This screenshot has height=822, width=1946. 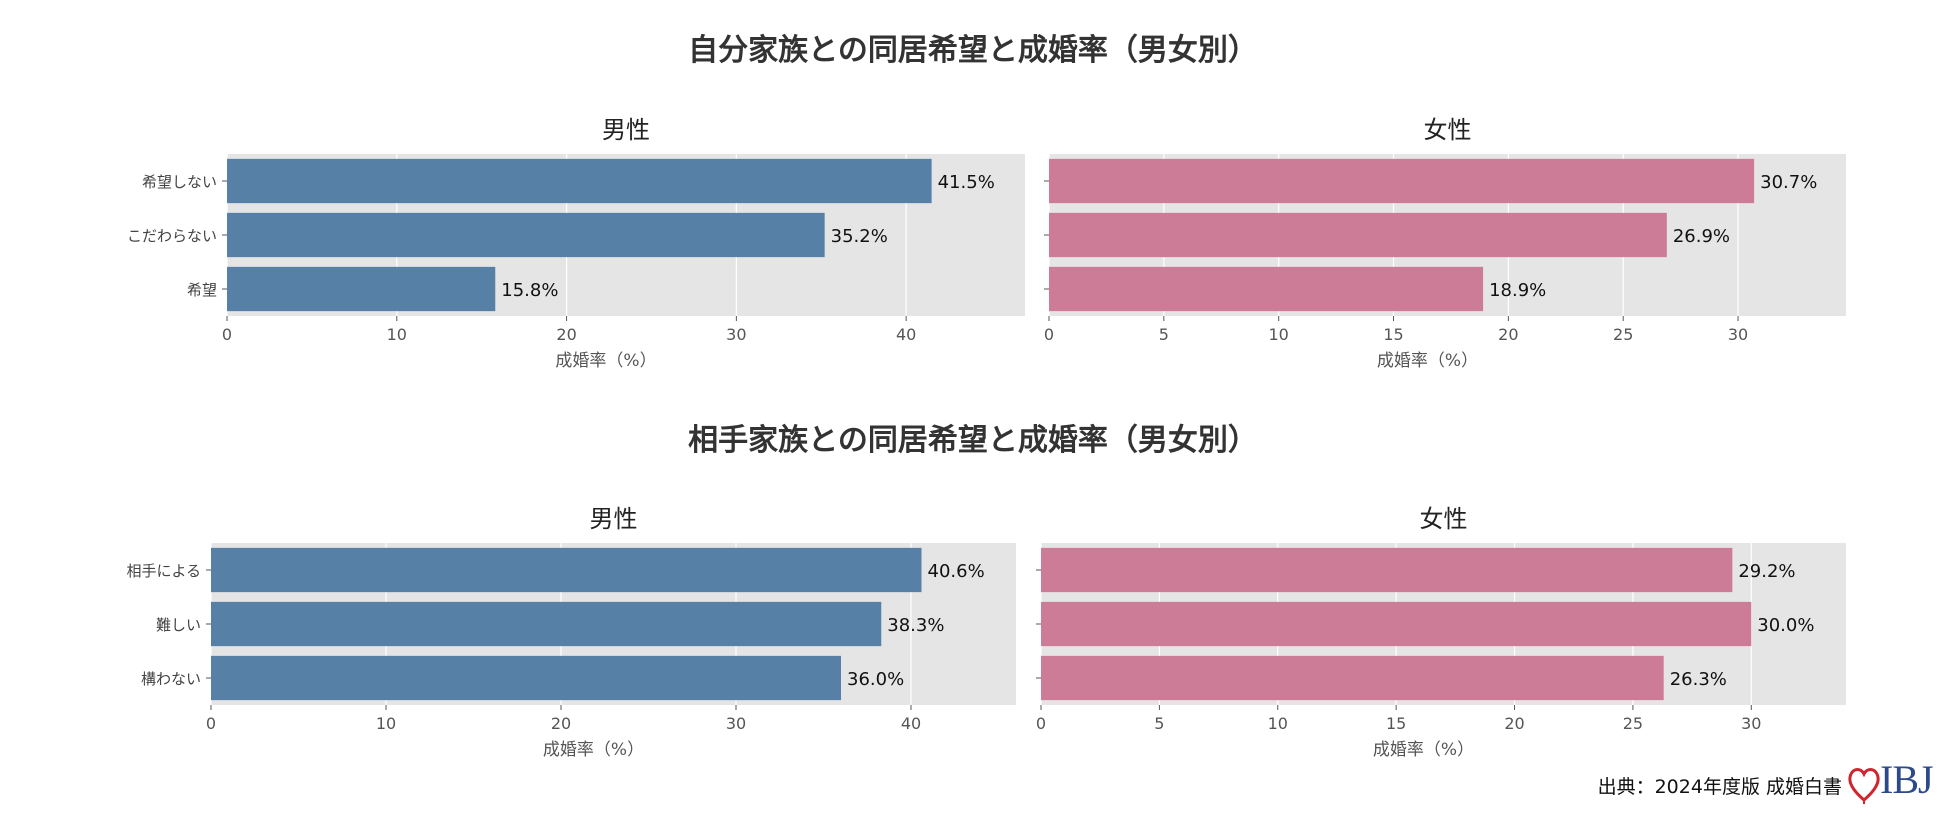 I want to click on x-axis-label-1: 成婚率（%）, so click(x=1427, y=361).